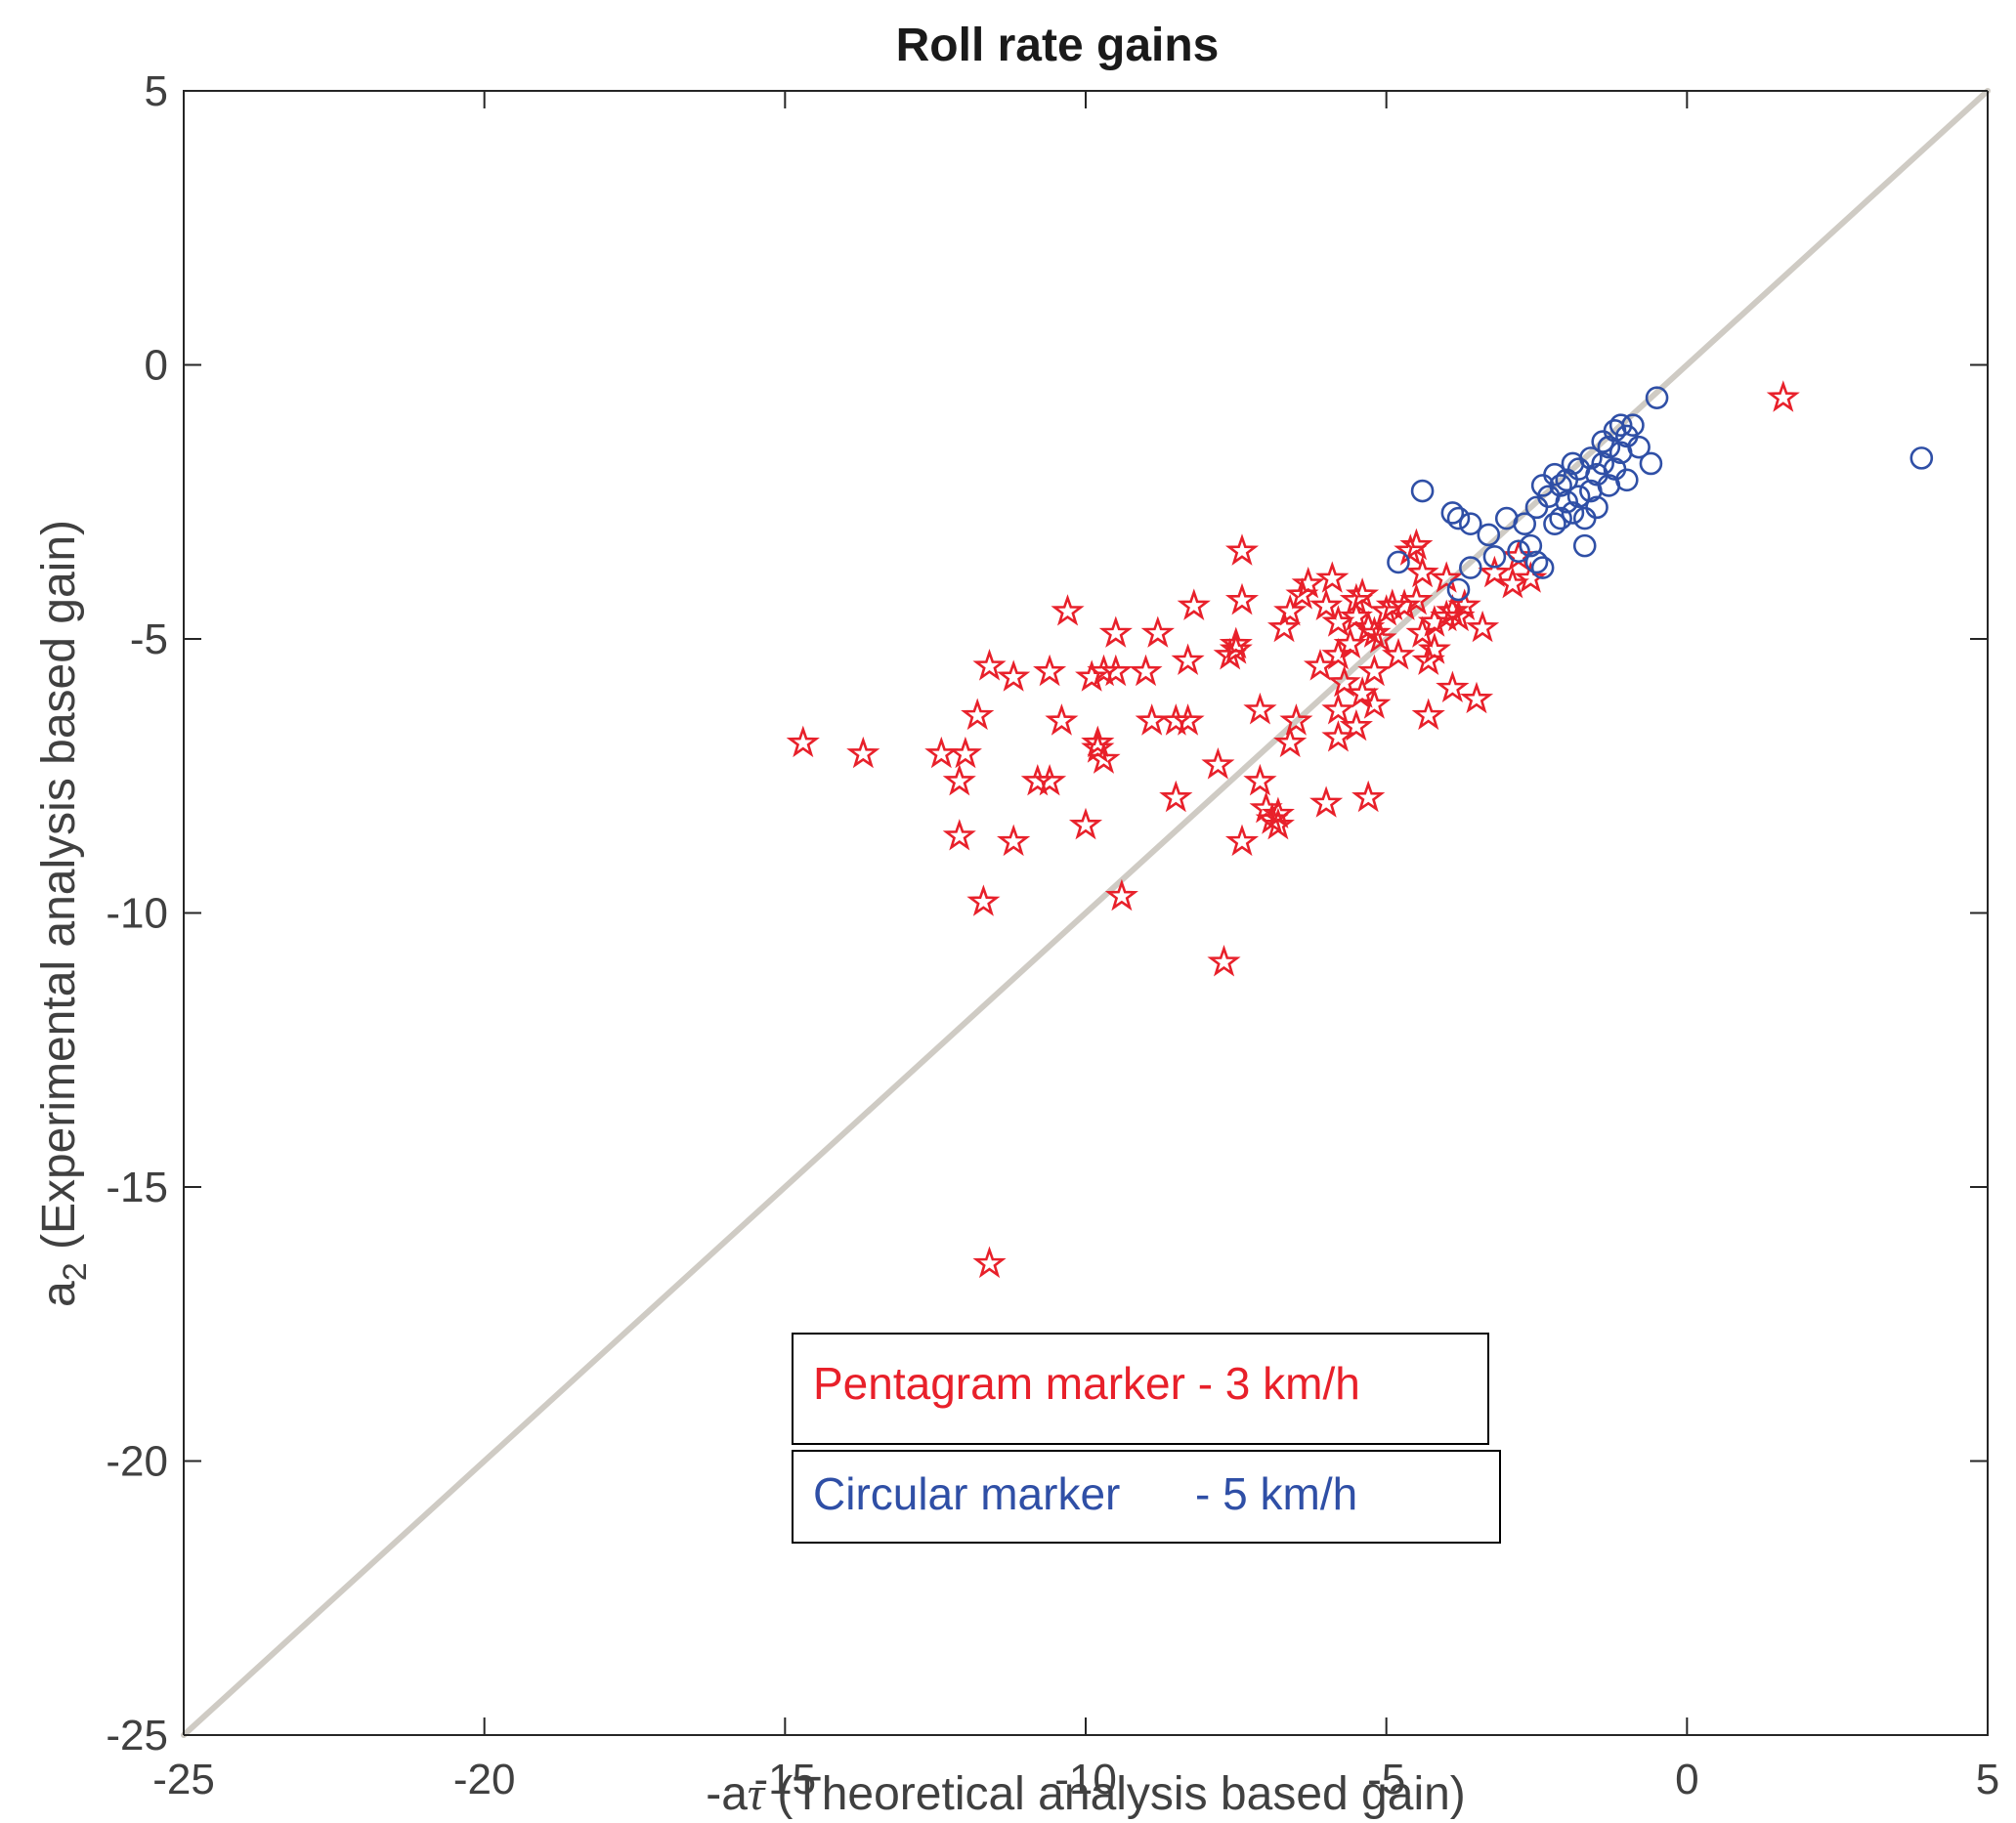  What do you see at coordinates (156, 91) in the screenshot?
I see `y-tick-label: 5` at bounding box center [156, 91].